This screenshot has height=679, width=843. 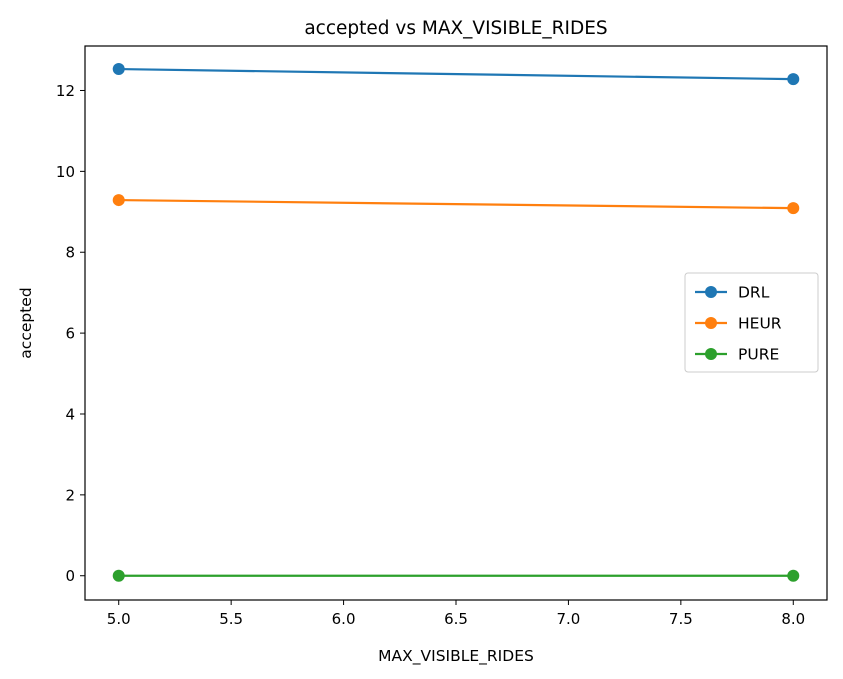 What do you see at coordinates (455, 28) in the screenshot?
I see `chart-title: accepted vs MAX_VISIBLE_RIDES` at bounding box center [455, 28].